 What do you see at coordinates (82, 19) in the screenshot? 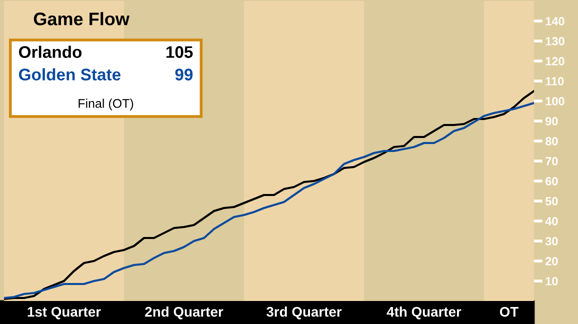
I see `chart-title: Game Flow` at bounding box center [82, 19].